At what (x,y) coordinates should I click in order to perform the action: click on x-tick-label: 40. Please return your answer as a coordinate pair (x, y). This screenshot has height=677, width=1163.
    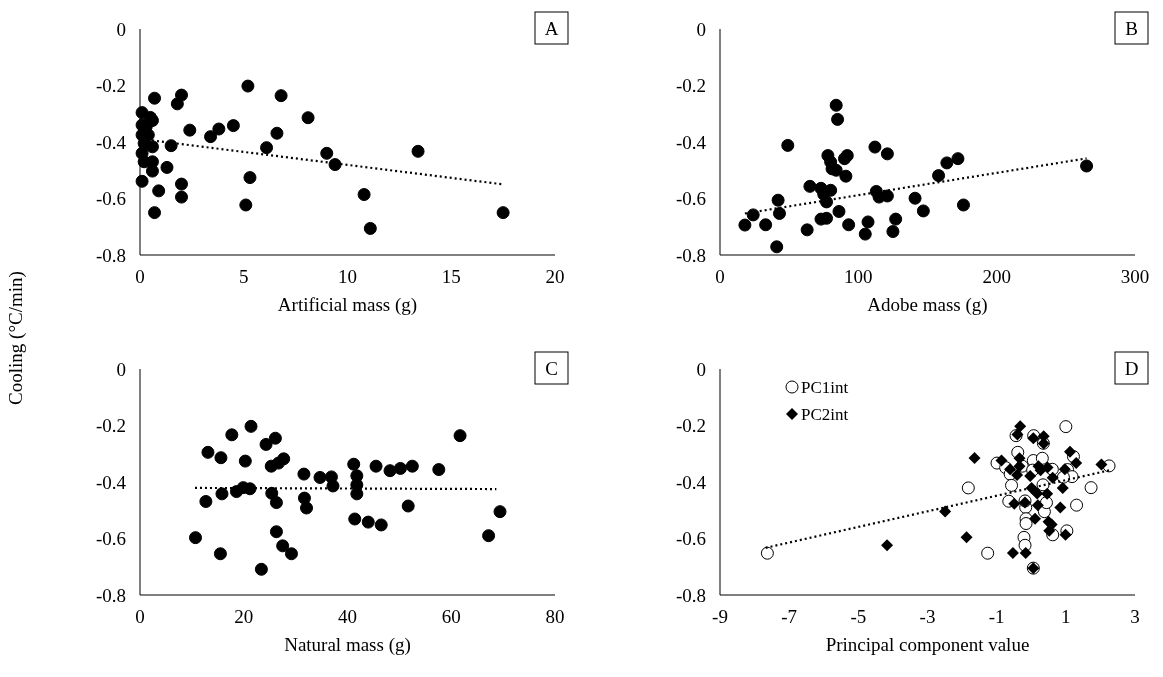
    Looking at the image, I should click on (347, 616).